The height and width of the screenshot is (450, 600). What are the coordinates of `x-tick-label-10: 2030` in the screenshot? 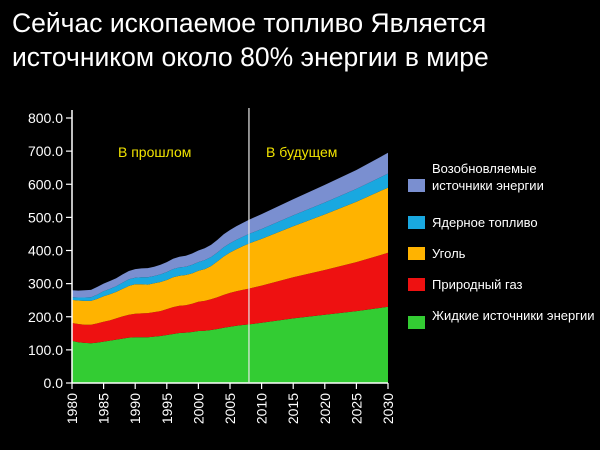 It's located at (388, 408).